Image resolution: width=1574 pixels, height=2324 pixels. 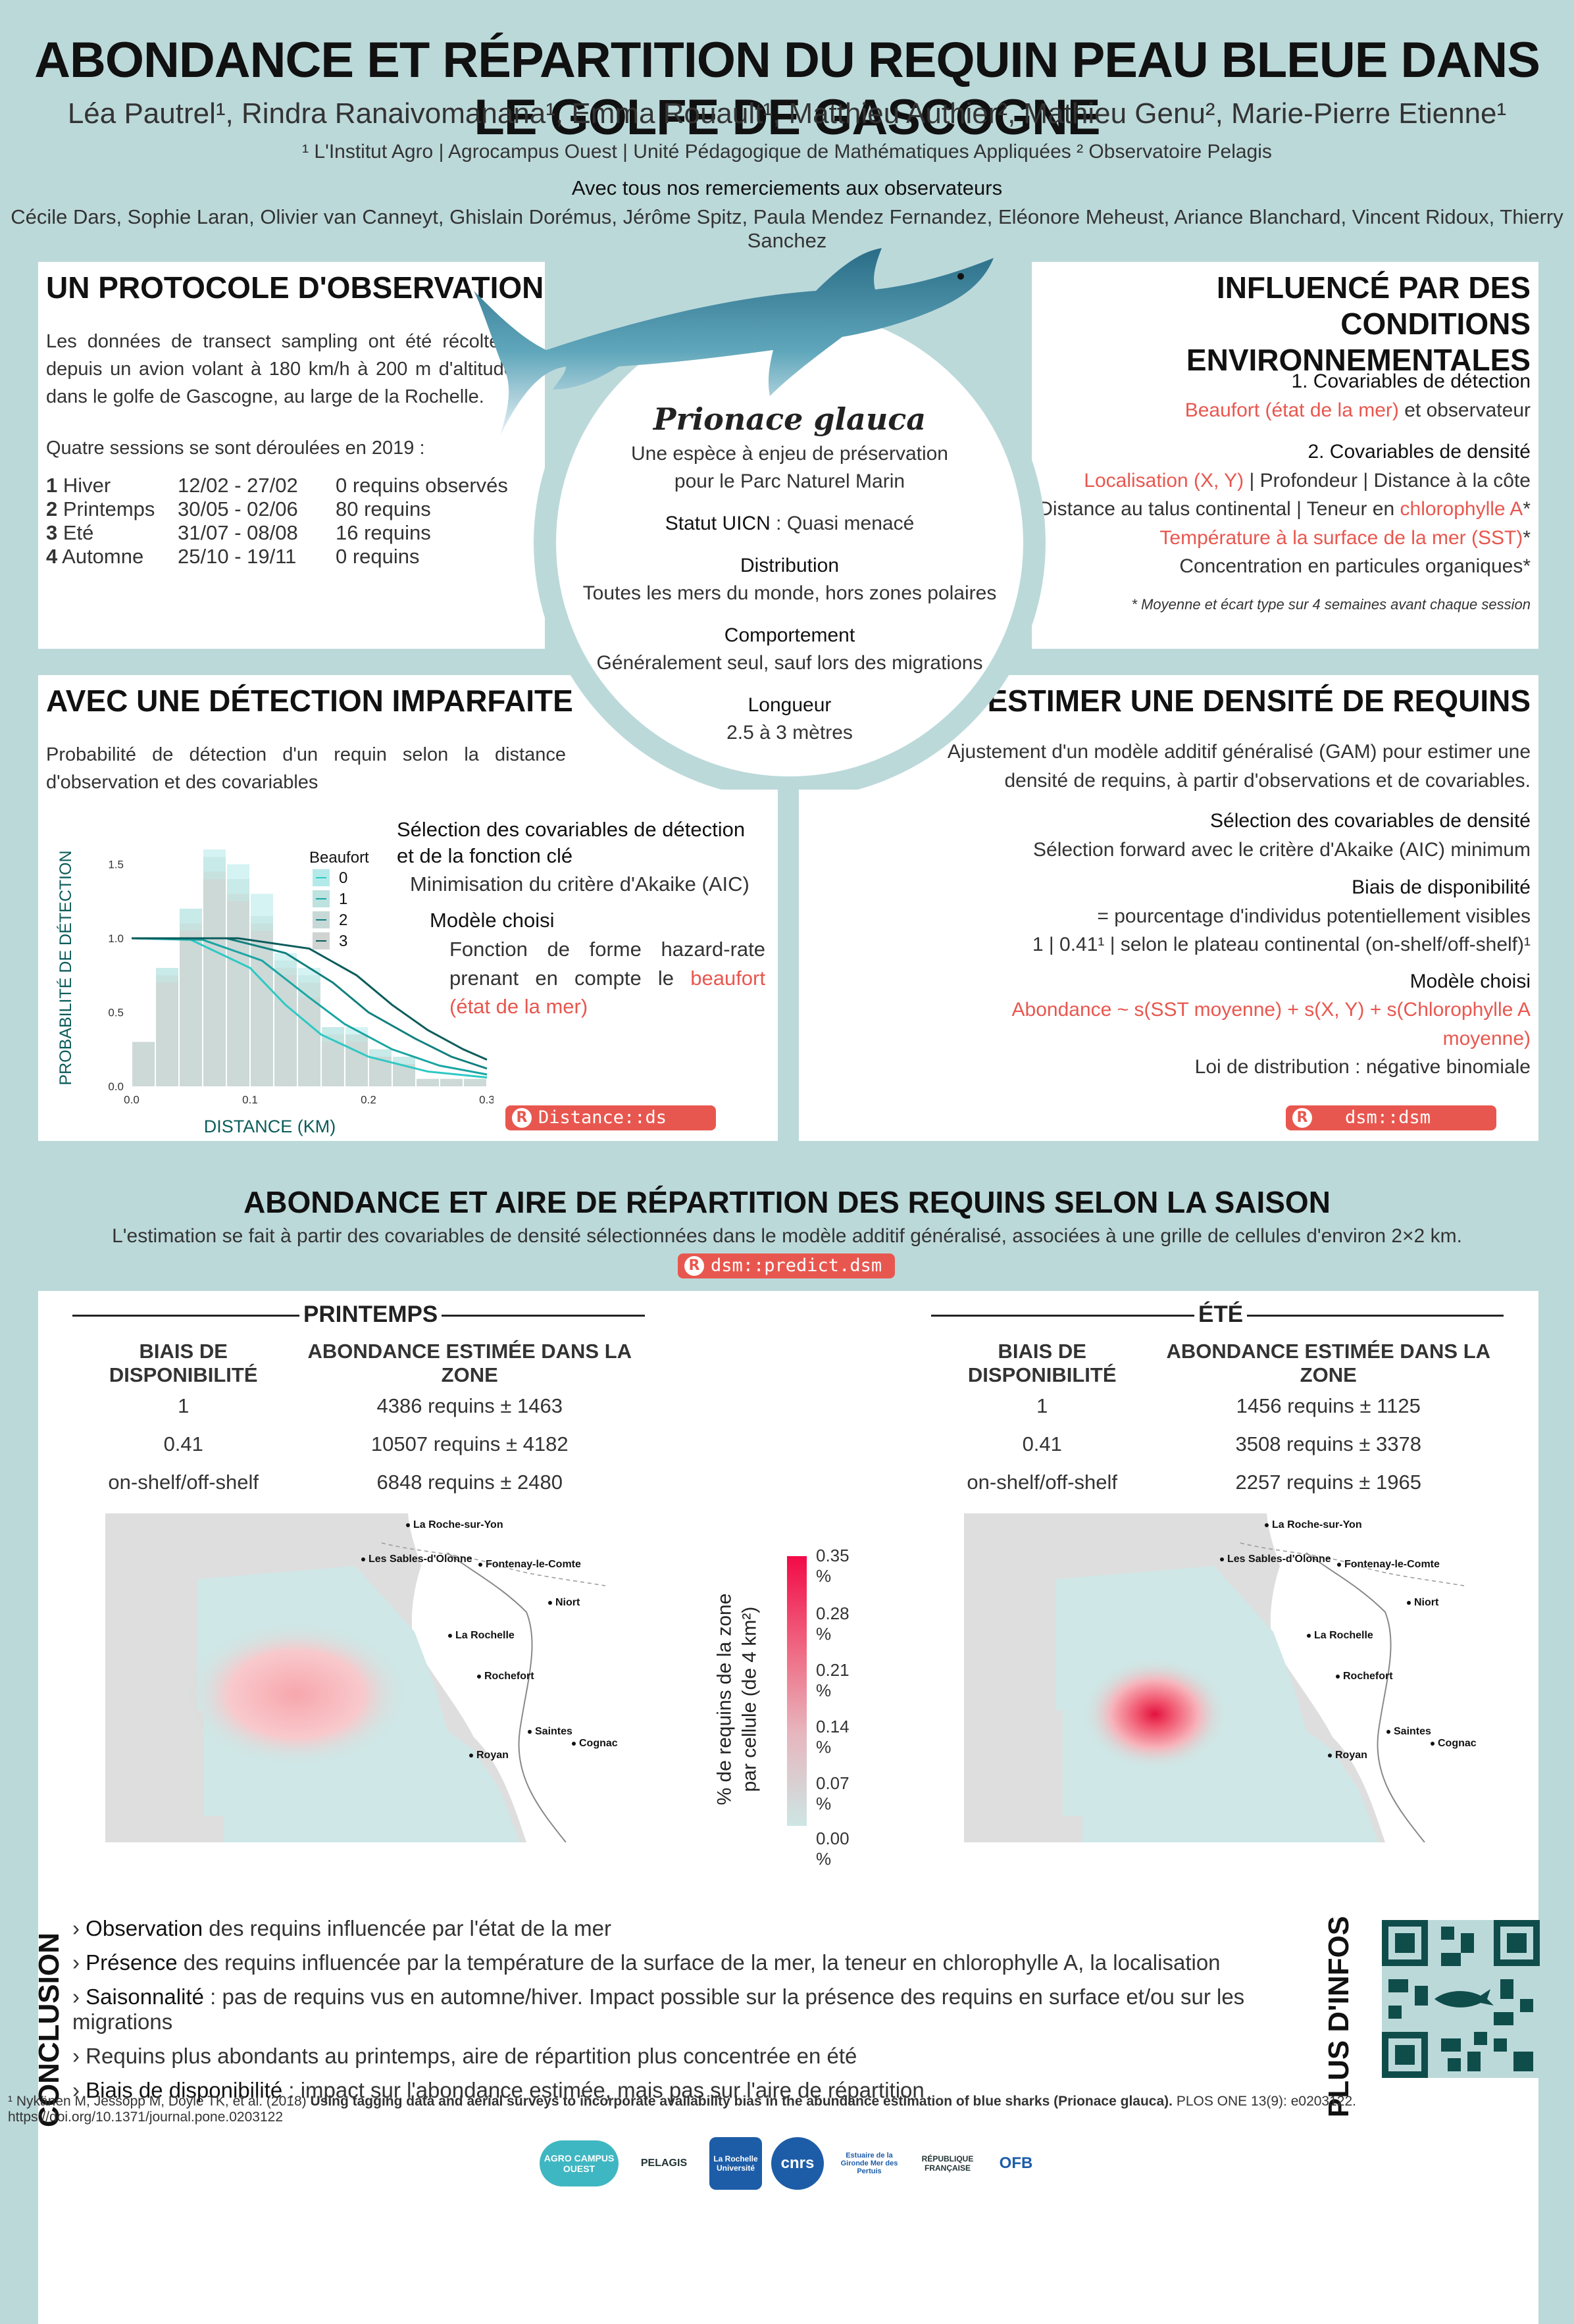 I want to click on logo-ofb: OFB, so click(x=1016, y=2163).